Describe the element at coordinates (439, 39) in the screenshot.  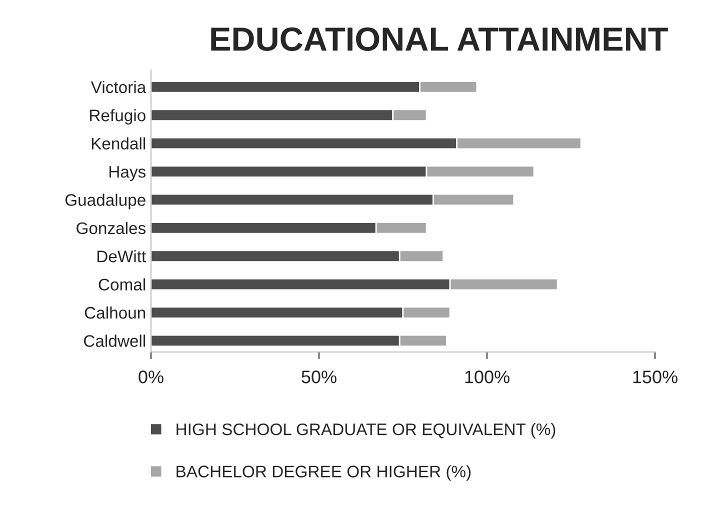
I see `chart-title: EDUCATIONAL ATTAINMENT` at that location.